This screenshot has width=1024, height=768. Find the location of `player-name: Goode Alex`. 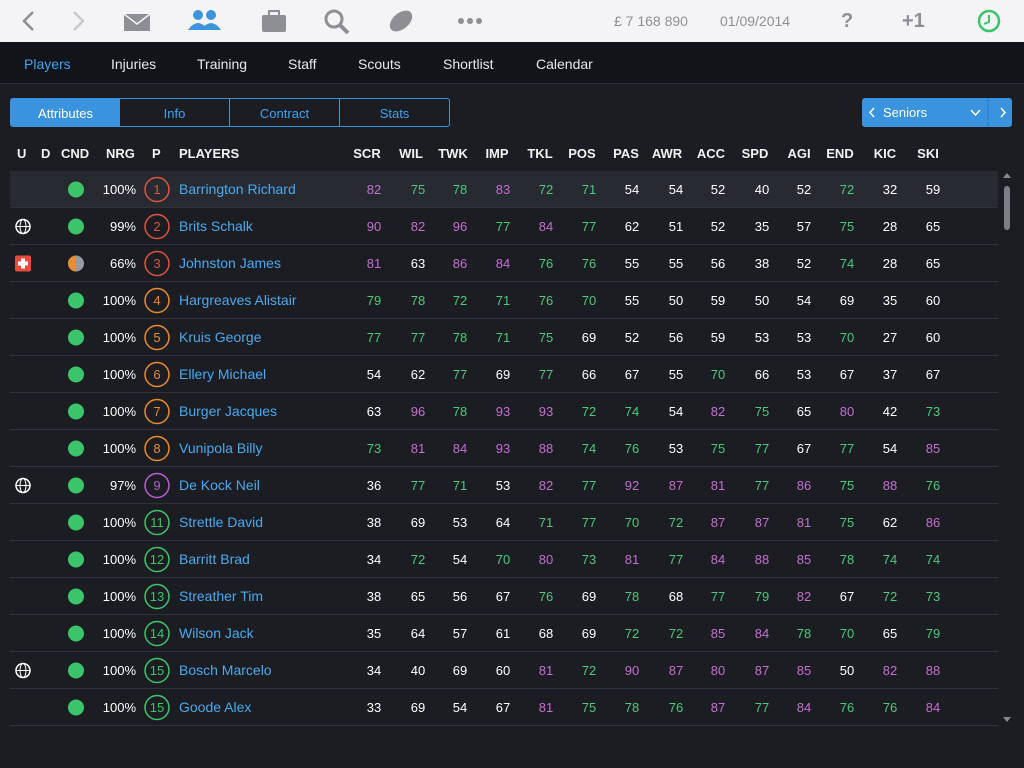

player-name: Goode Alex is located at coordinates (215, 707).